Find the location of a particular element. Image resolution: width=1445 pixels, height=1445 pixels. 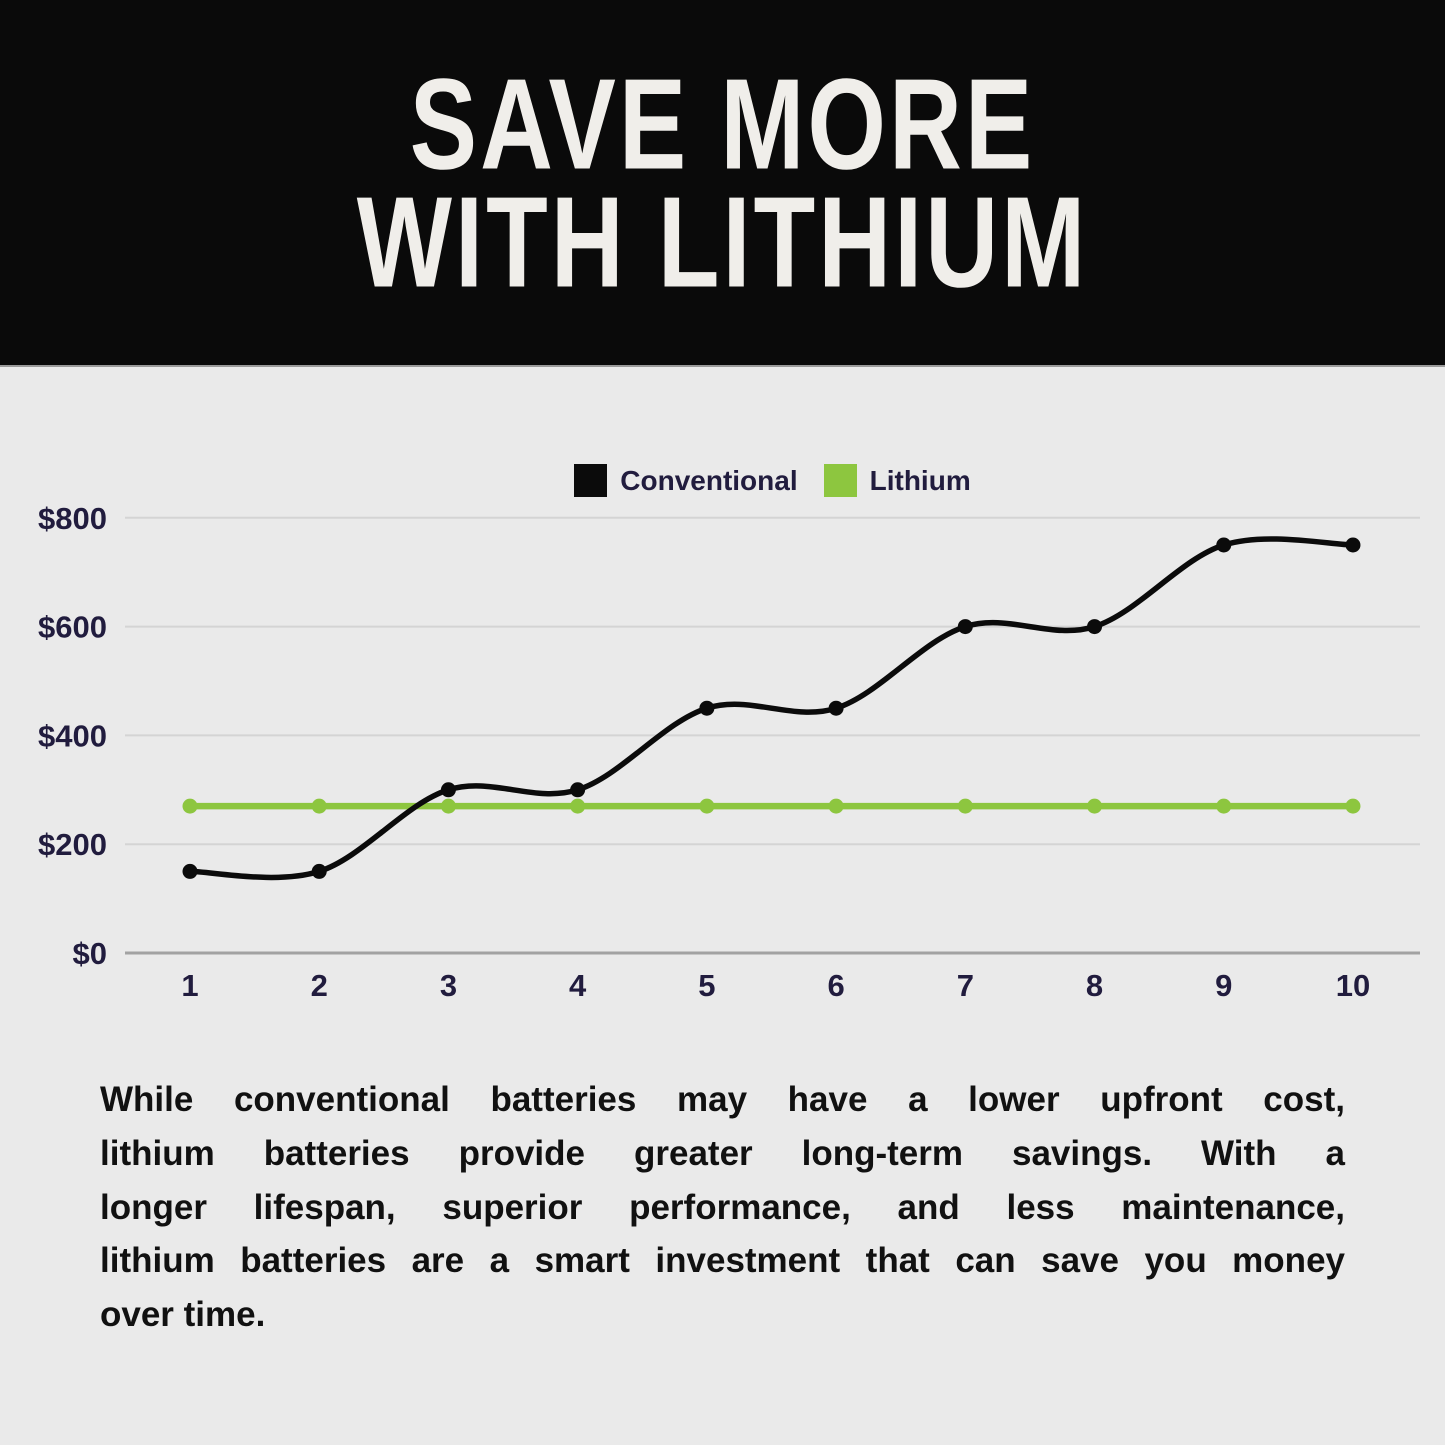

legend-swatch-conventional is located at coordinates (591, 480).